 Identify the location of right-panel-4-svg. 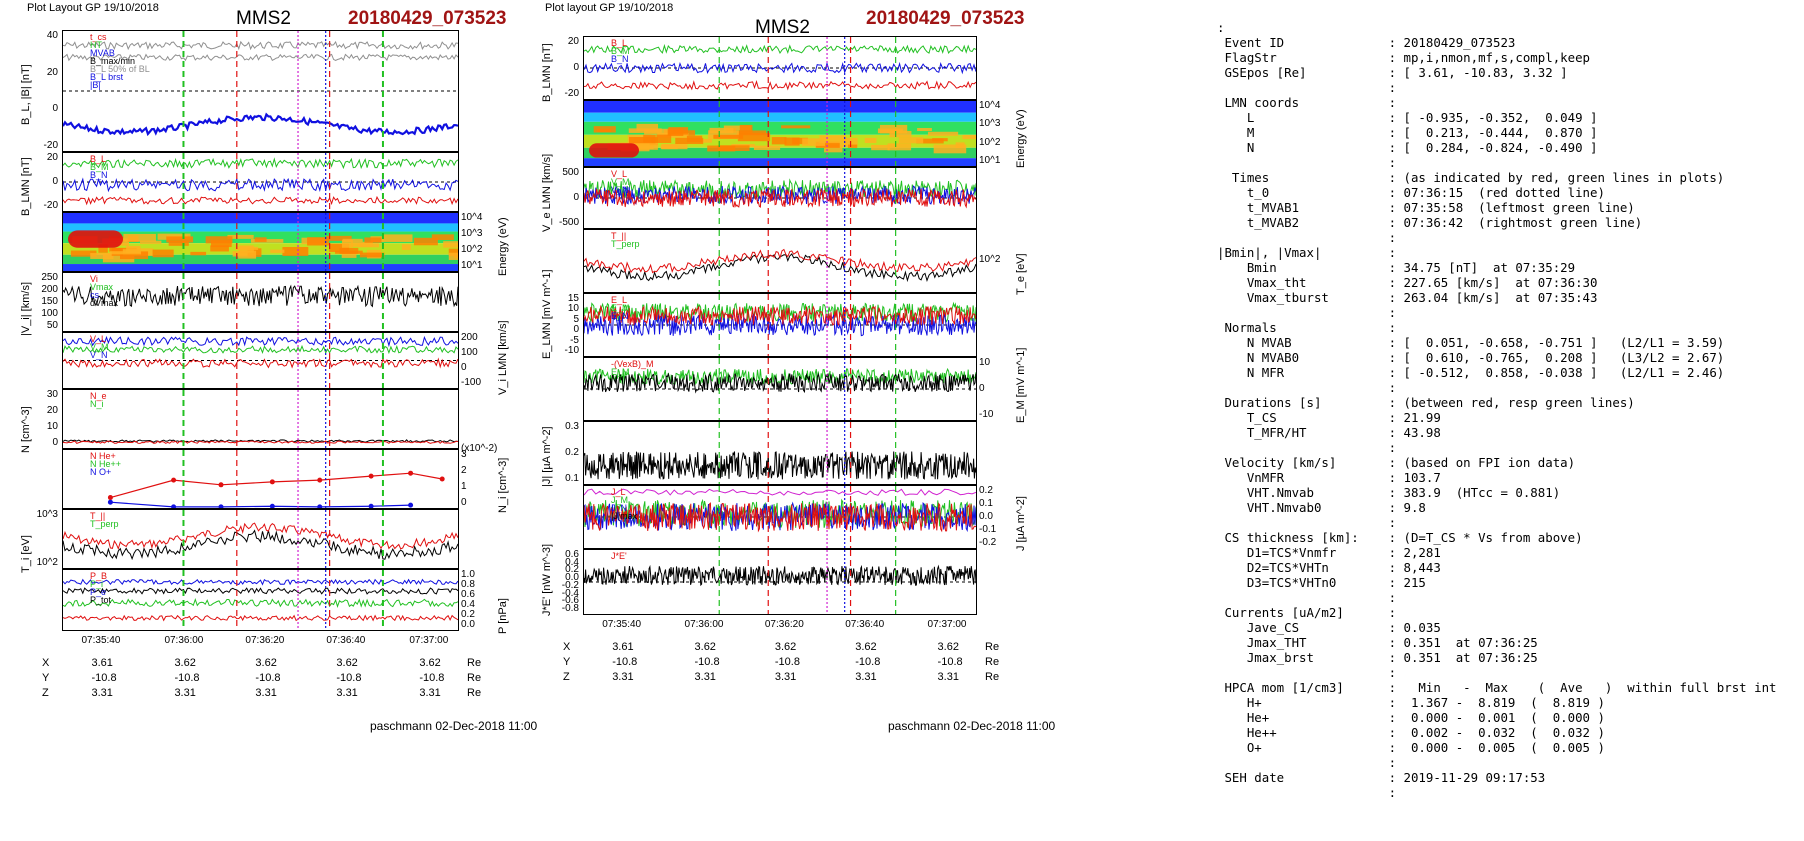
(780, 325).